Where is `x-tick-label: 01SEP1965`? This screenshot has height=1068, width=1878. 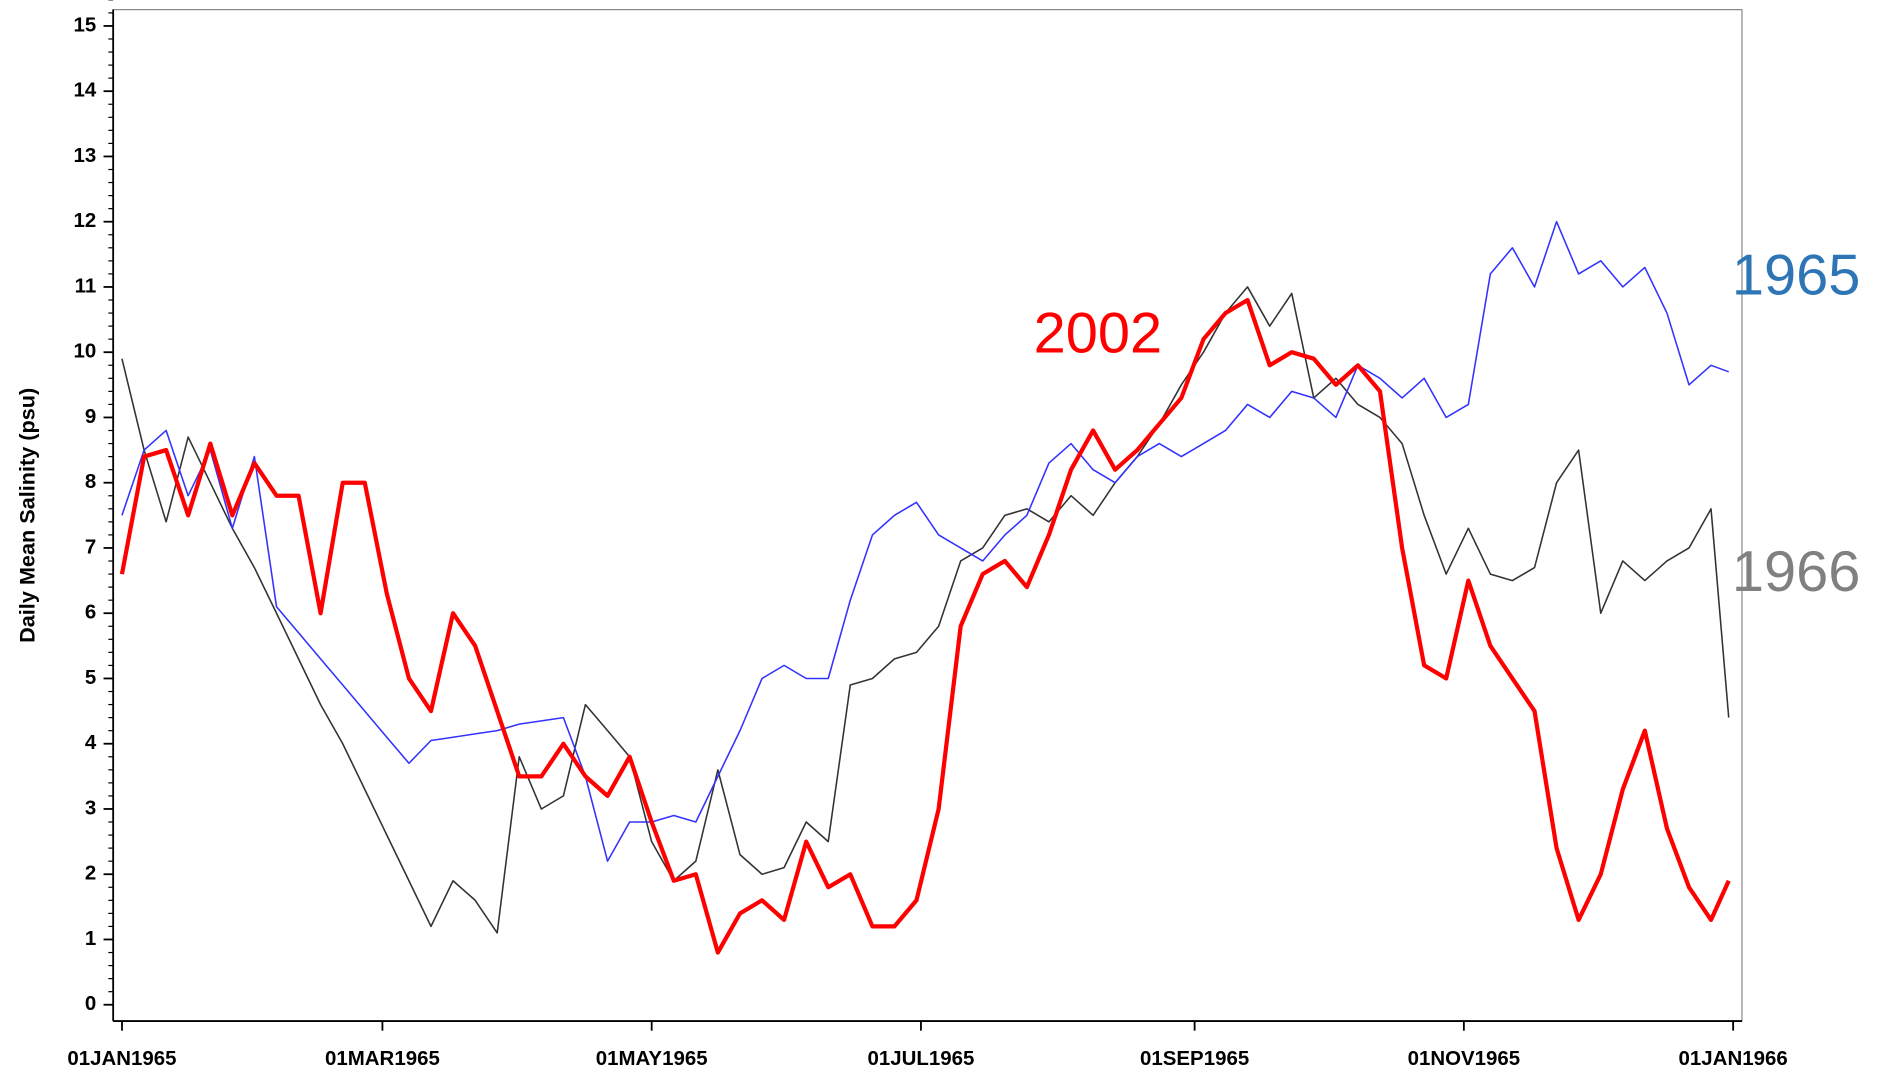 x-tick-label: 01SEP1965 is located at coordinates (1194, 1057).